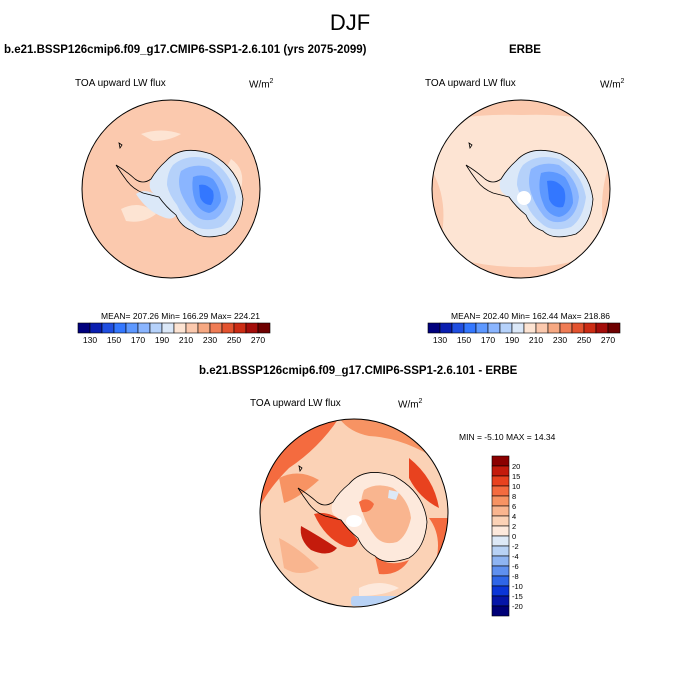 Image resolution: width=700 pixels, height=700 pixels. Describe the element at coordinates (525, 50) in the screenshot. I see `obs-panel-title: ERBE` at that location.